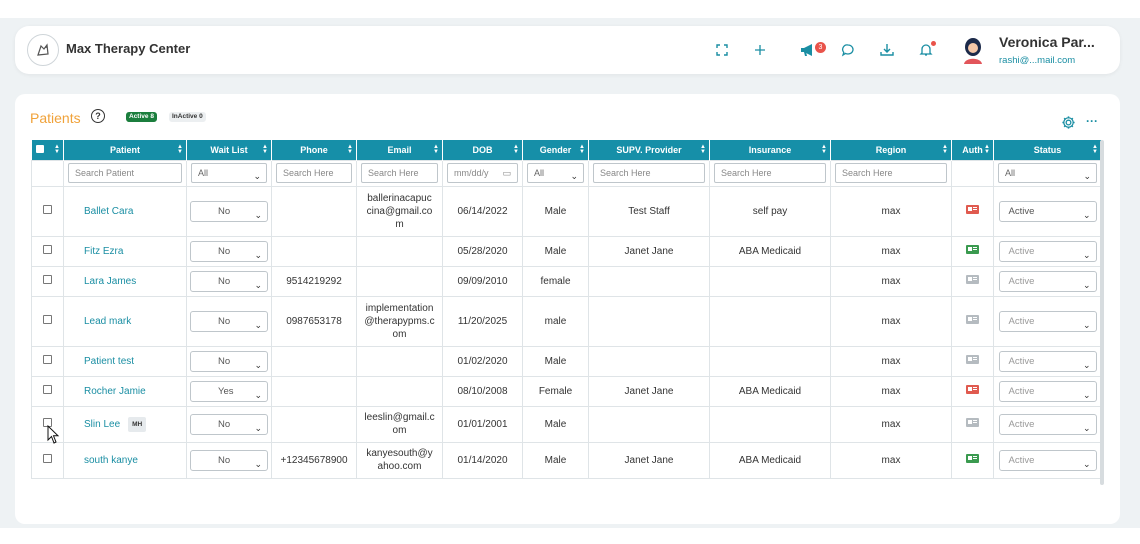  I want to click on column-header-patient: Patient ▲ ▼, so click(125, 150).